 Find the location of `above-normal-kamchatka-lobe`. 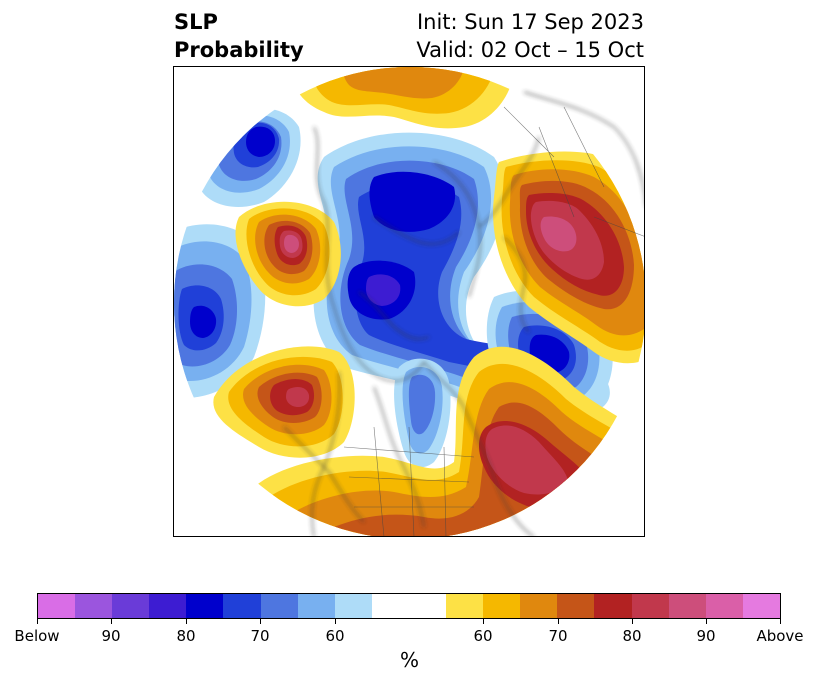

above-normal-kamchatka-lobe is located at coordinates (288, 254).